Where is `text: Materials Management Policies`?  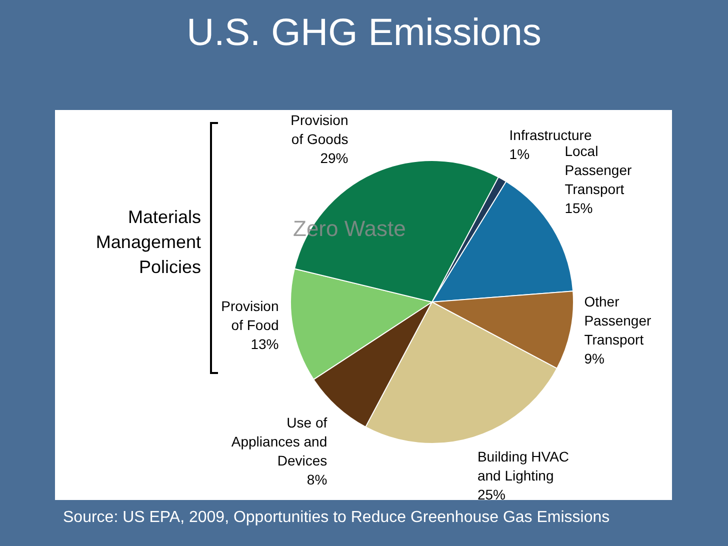 text: Materials Management Policies is located at coordinates (147, 242).